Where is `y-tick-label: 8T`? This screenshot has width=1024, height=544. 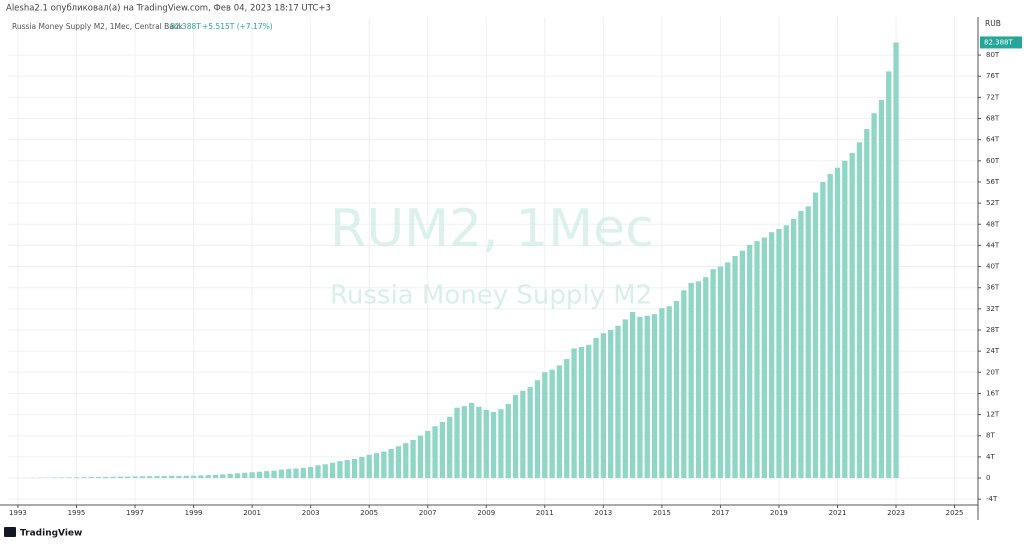 y-tick-label: 8T is located at coordinates (990, 436).